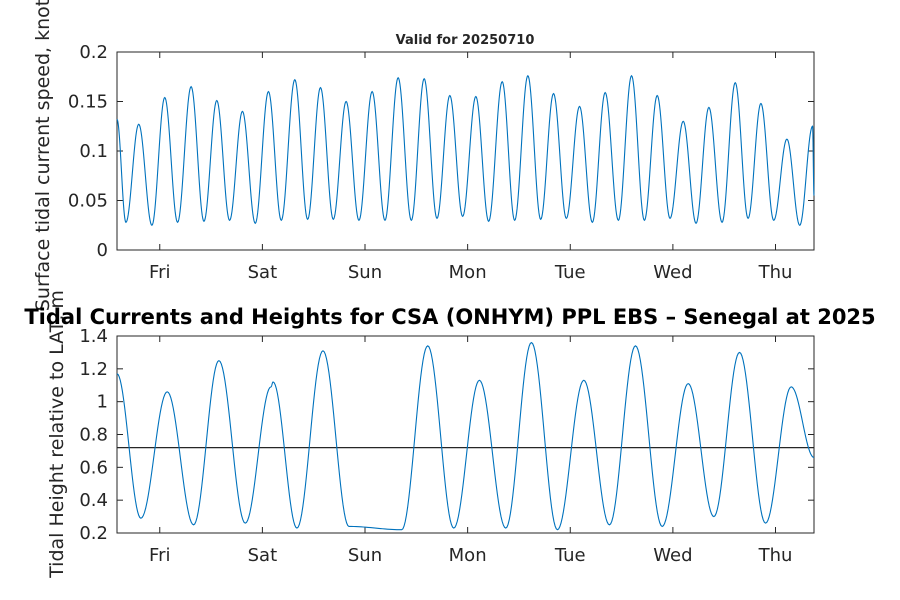  What do you see at coordinates (775, 272) in the screenshot?
I see `current-speed-x-tick-label: Thu` at bounding box center [775, 272].